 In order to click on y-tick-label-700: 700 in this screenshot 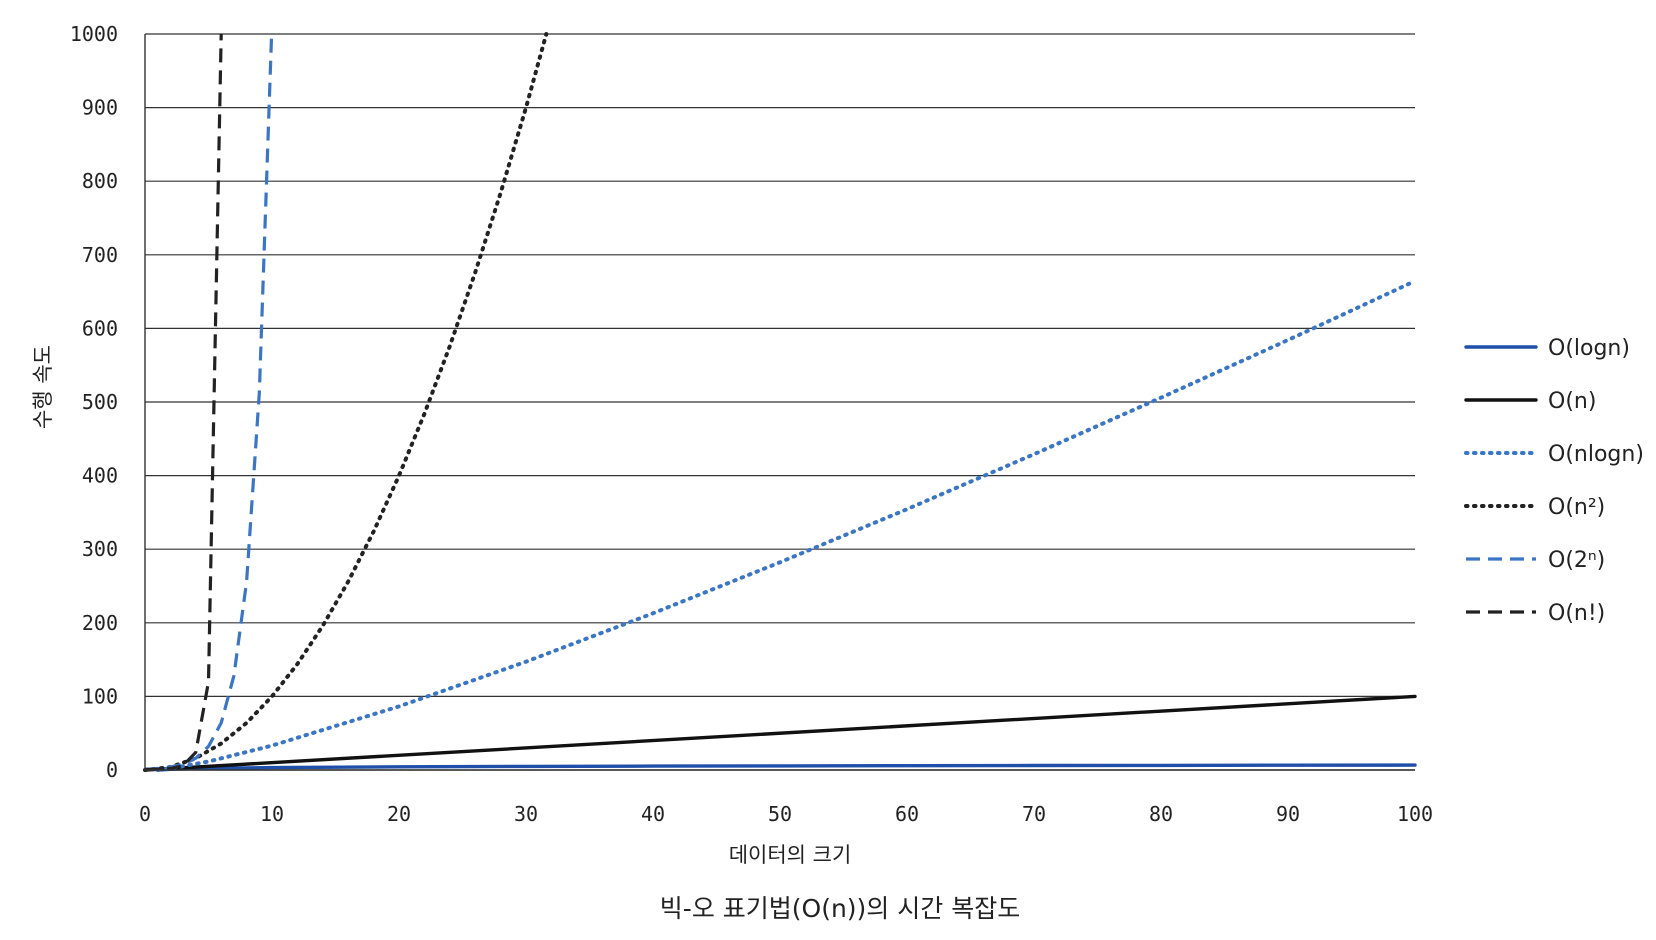, I will do `click(100, 255)`.